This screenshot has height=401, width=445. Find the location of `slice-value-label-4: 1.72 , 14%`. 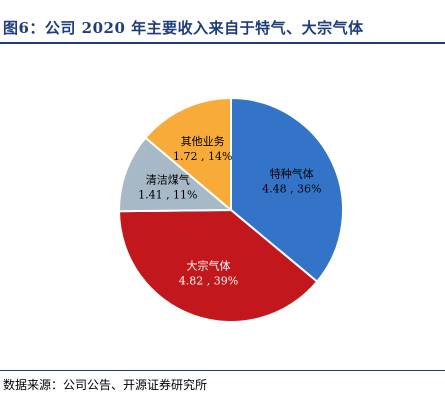

slice-value-label-4: 1.72 , 14% is located at coordinates (202, 156).